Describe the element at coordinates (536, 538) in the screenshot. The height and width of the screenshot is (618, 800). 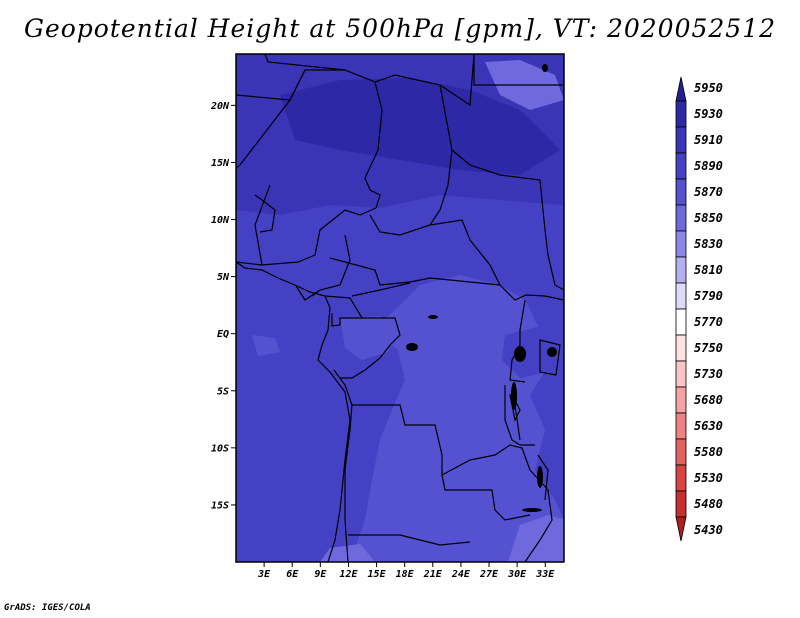
I see `field-region-5850-se` at that location.